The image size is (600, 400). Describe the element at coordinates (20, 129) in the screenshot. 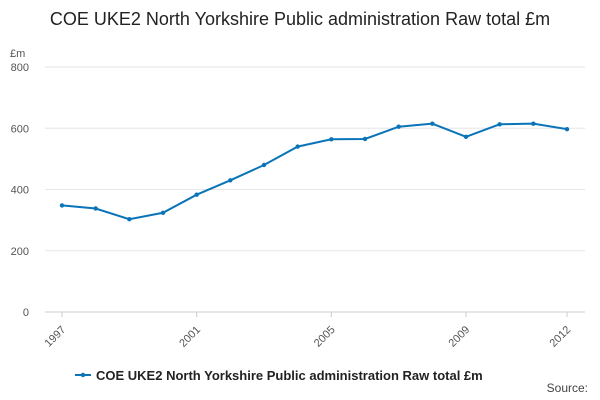

I see `y-tick-label: 600` at that location.